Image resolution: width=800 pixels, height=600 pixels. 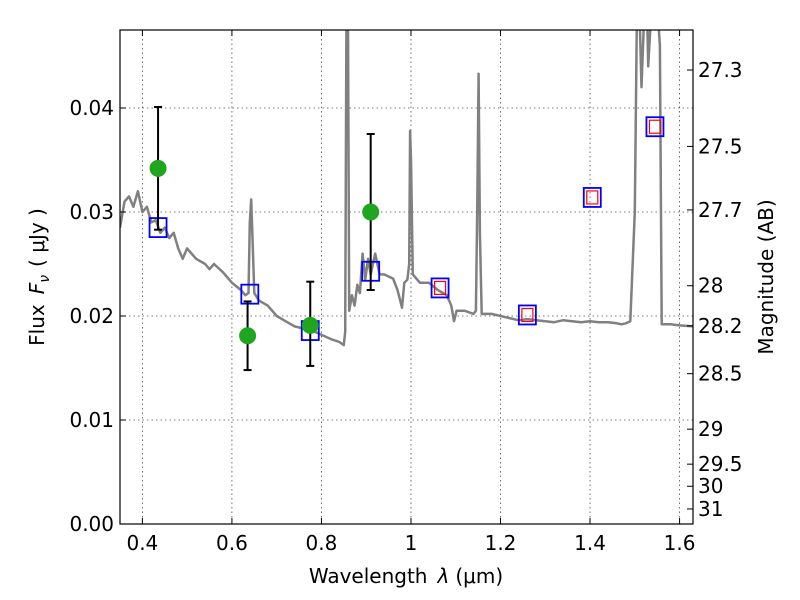 What do you see at coordinates (91, 524) in the screenshot?
I see `y-tick-label: 0.00` at bounding box center [91, 524].